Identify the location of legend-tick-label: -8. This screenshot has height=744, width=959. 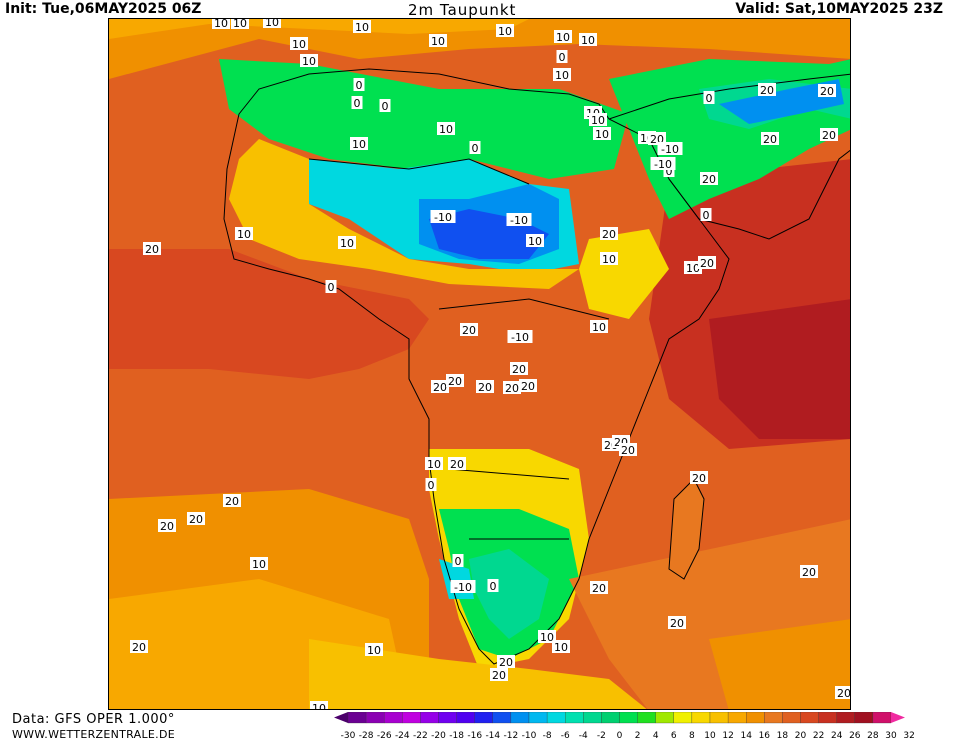
(547, 735).